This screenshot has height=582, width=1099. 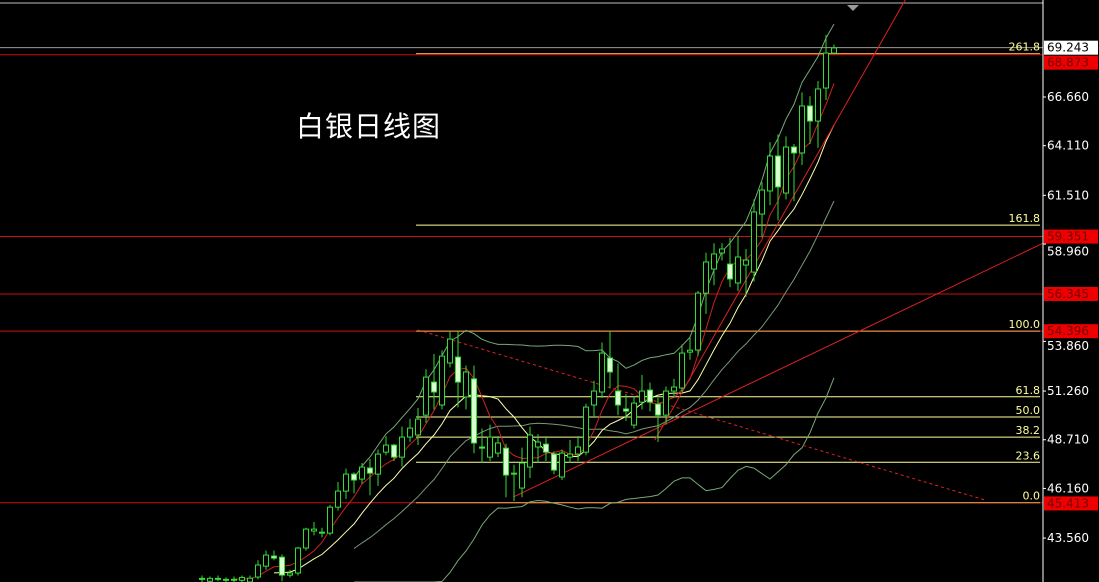 What do you see at coordinates (1068, 146) in the screenshot?
I see `price-axis-label: 64.110` at bounding box center [1068, 146].